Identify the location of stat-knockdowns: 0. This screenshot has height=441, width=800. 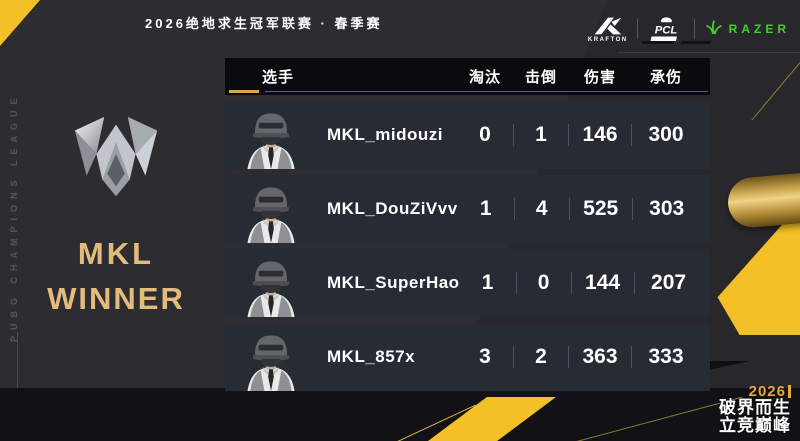
(543, 282).